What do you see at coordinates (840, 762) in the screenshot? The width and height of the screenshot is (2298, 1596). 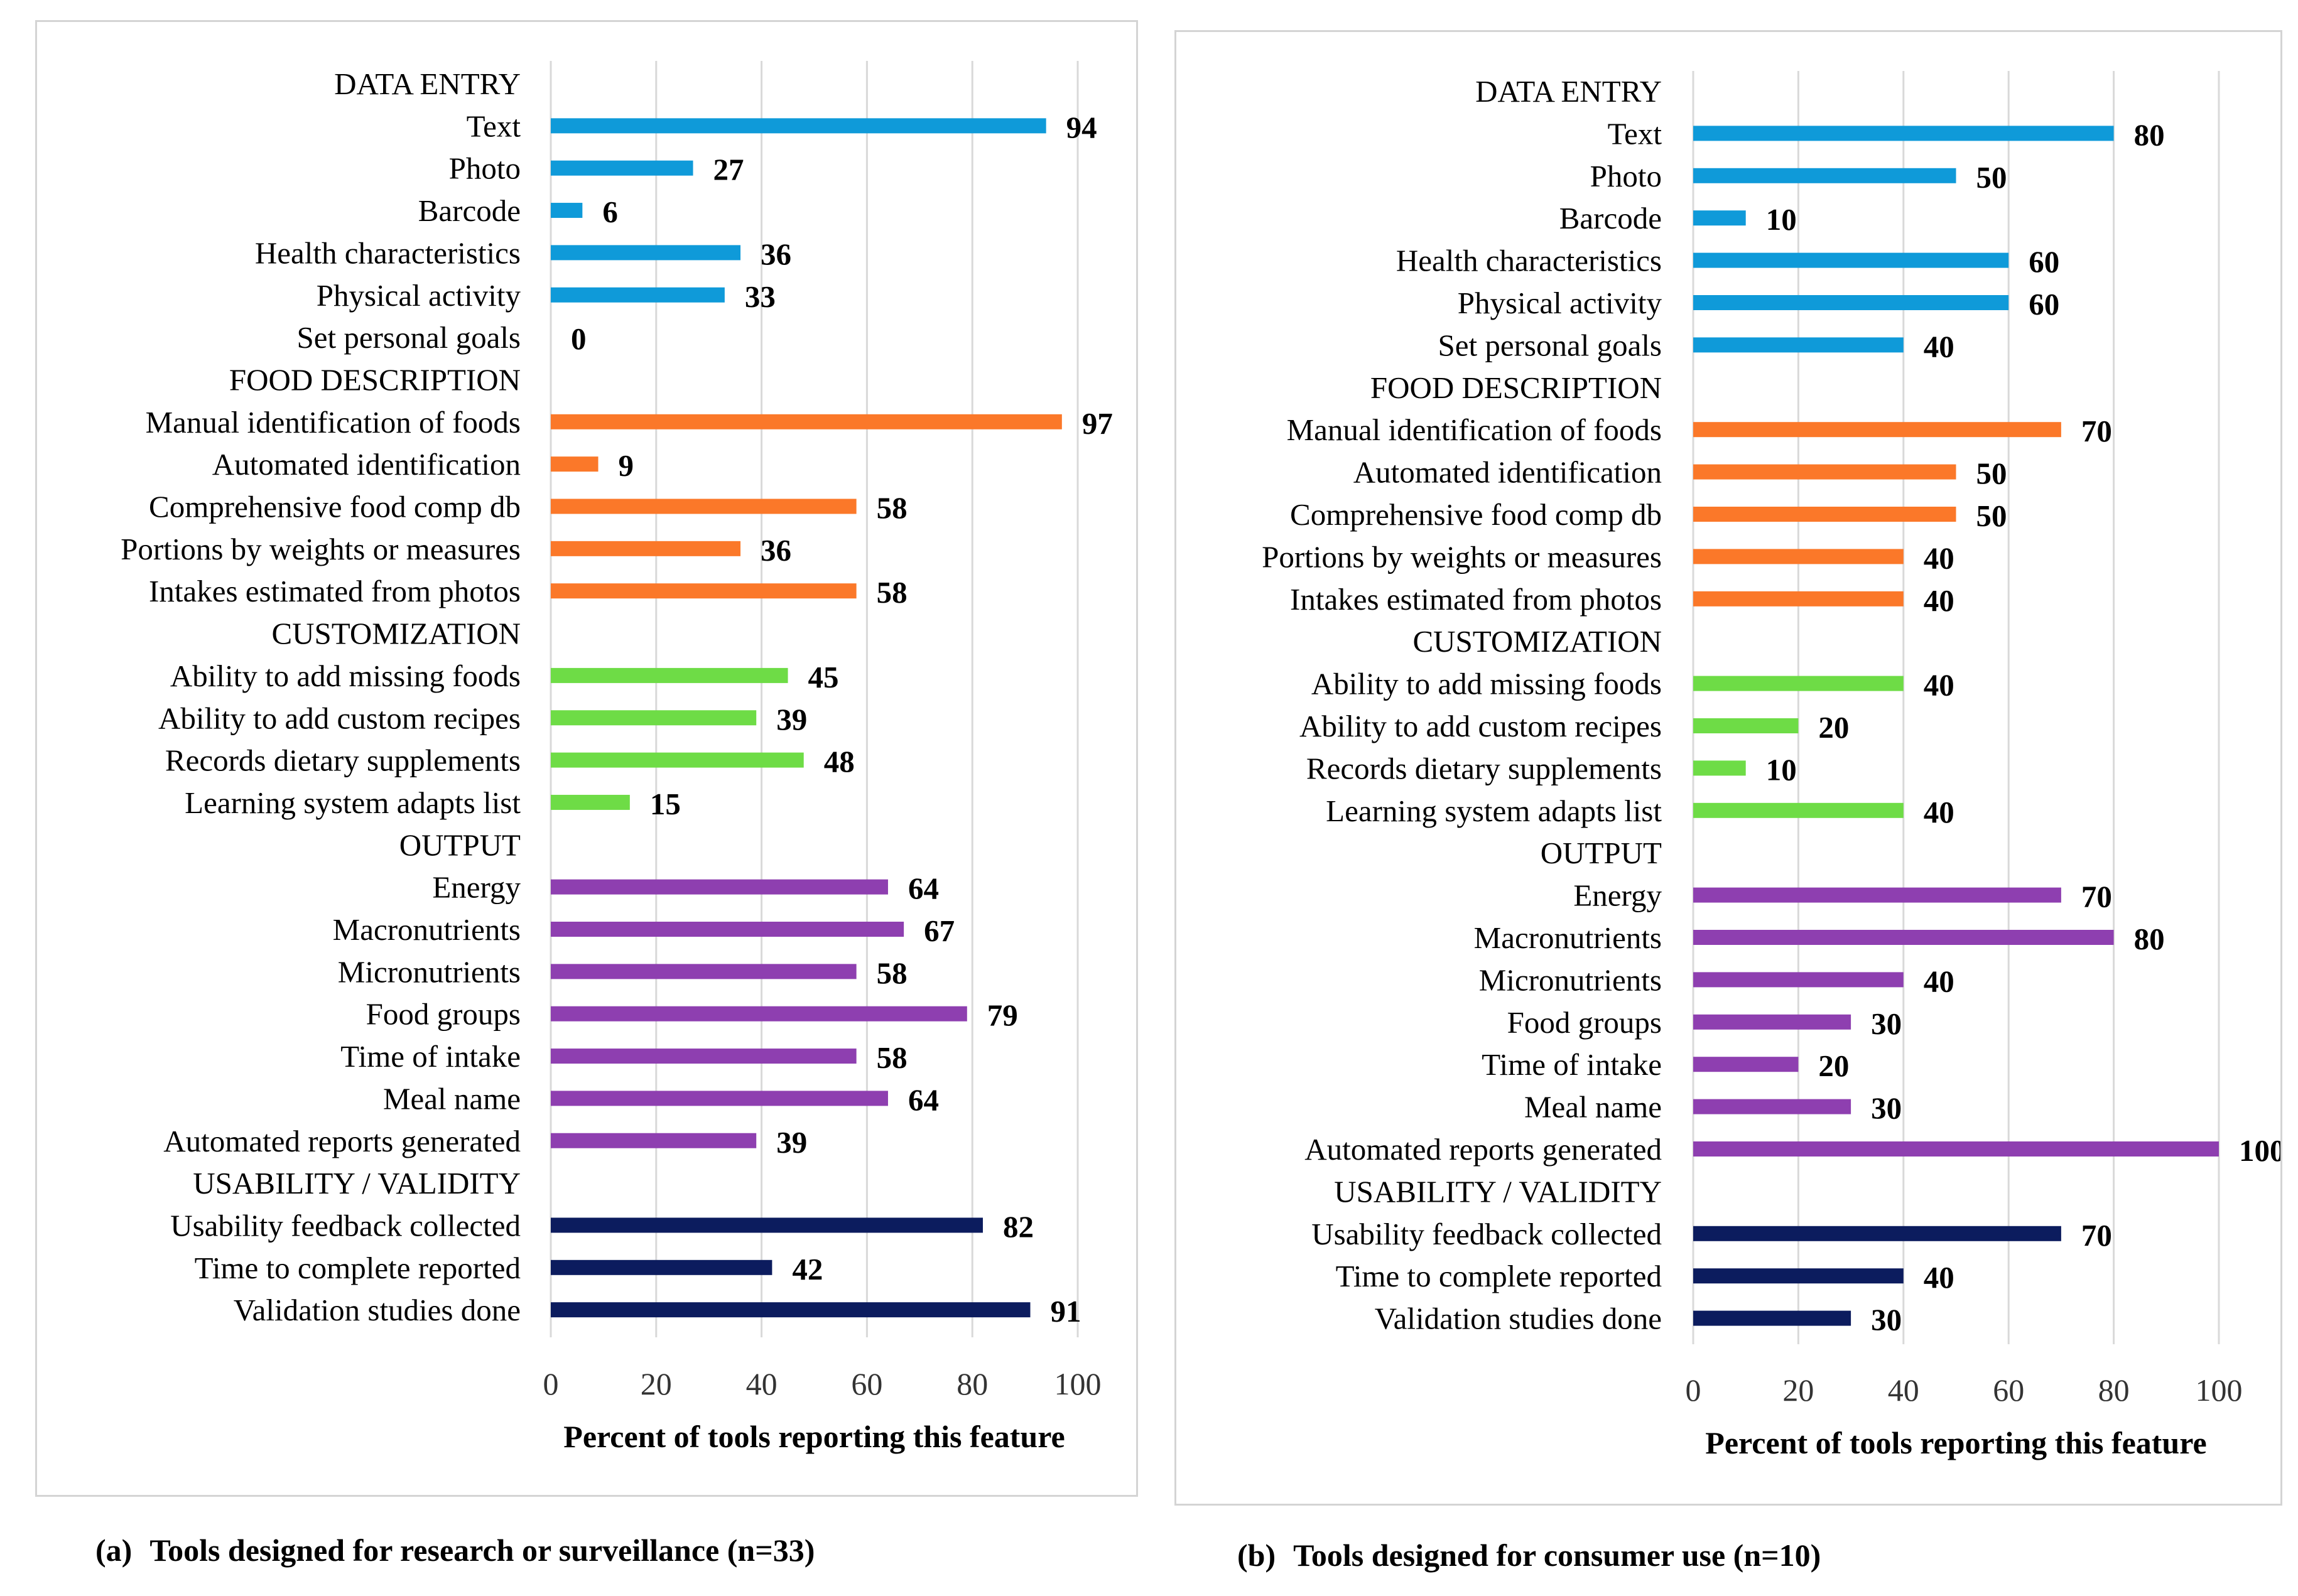 I see `data-label: 48` at bounding box center [840, 762].